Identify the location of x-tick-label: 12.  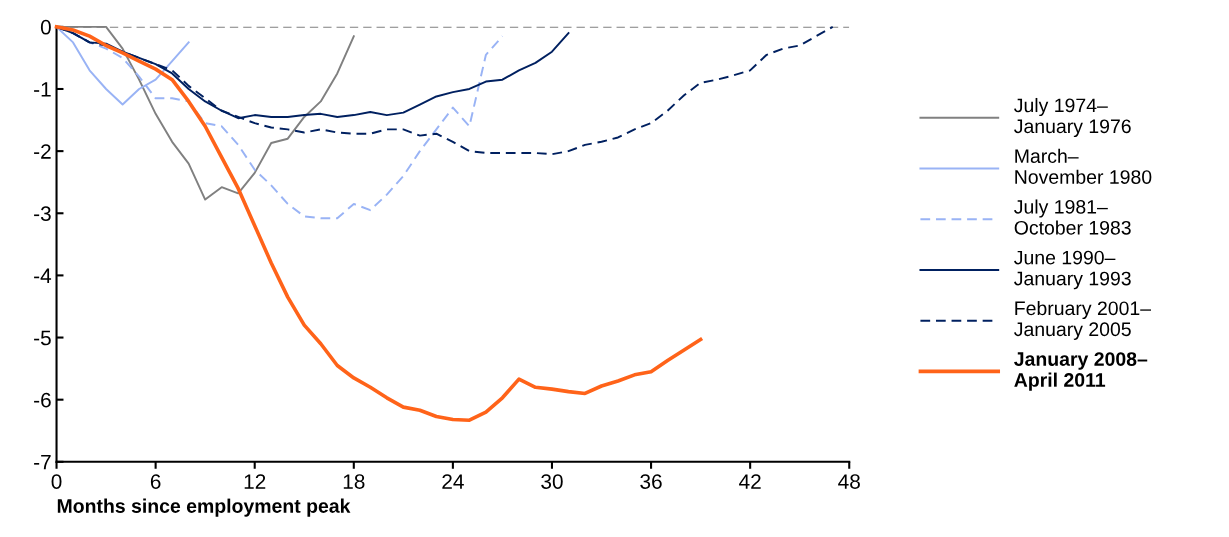
(255, 481).